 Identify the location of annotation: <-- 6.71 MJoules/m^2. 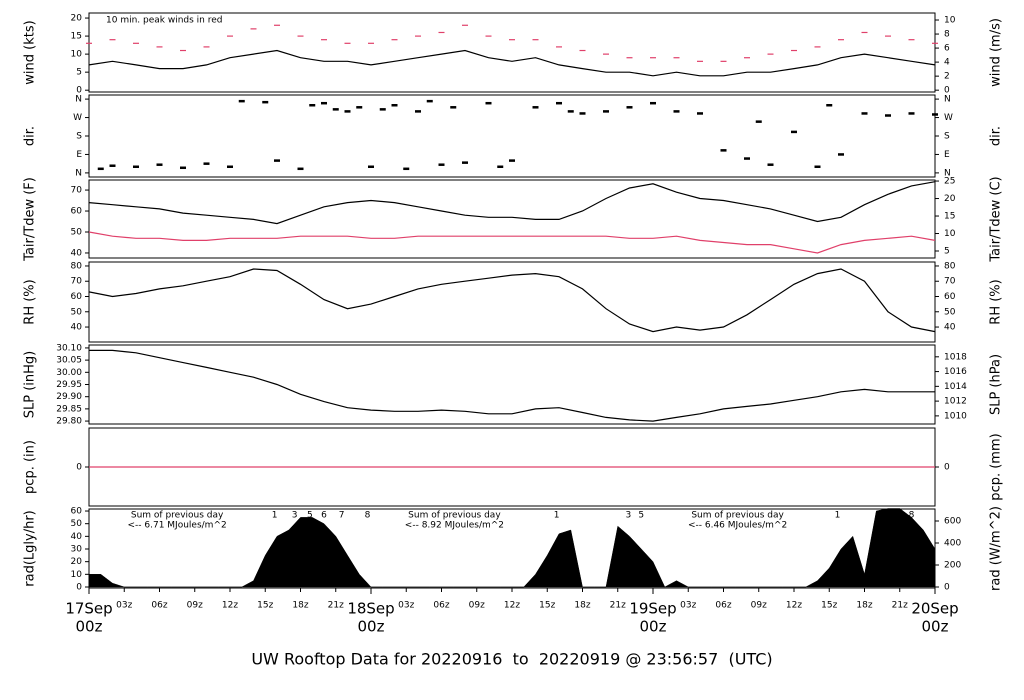
(177, 526).